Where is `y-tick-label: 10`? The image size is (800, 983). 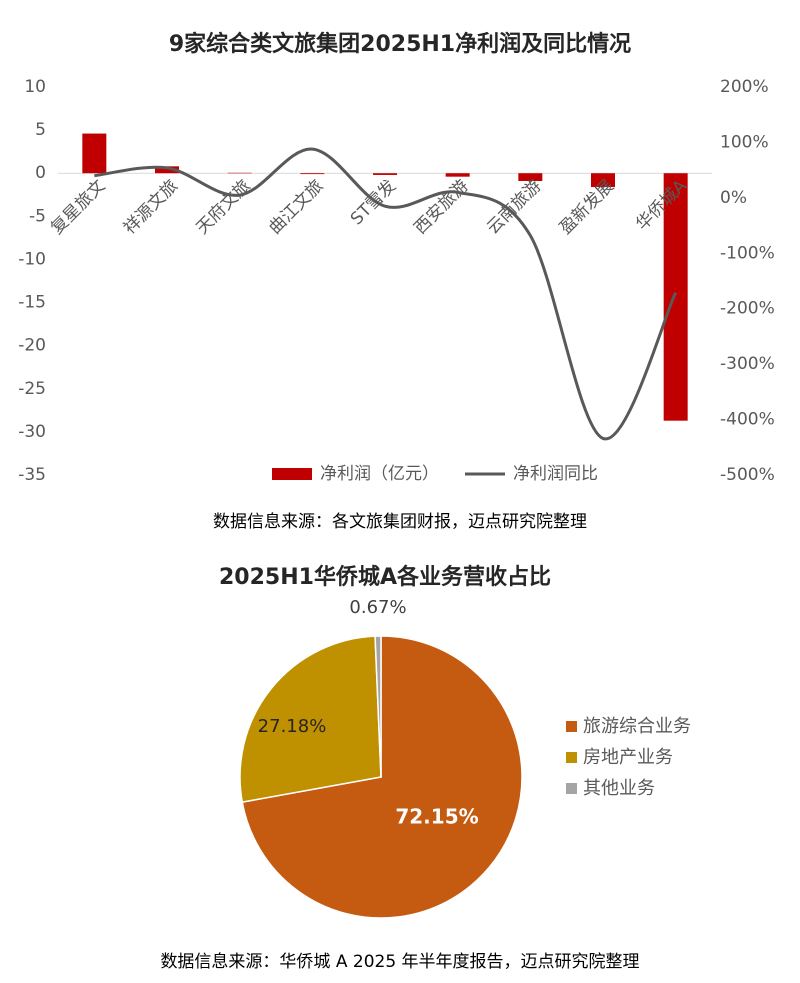
y-tick-label: 10 is located at coordinates (35, 87).